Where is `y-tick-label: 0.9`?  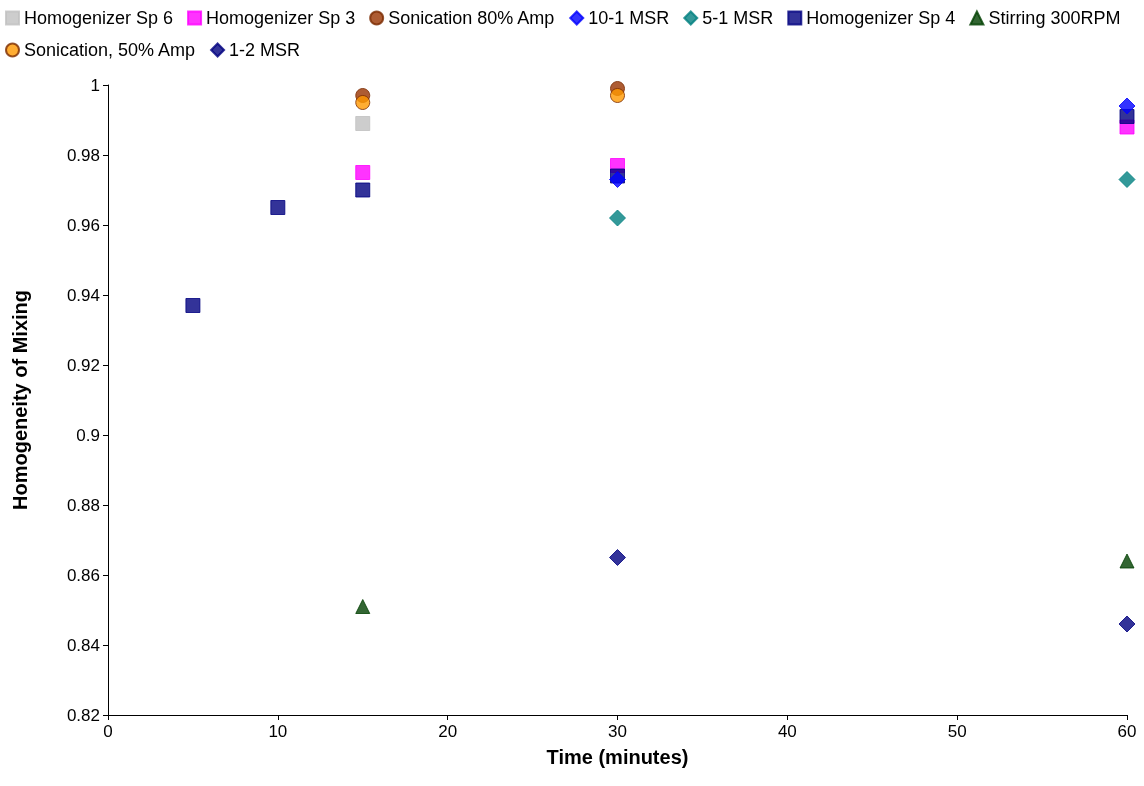
y-tick-label: 0.9 is located at coordinates (88, 435).